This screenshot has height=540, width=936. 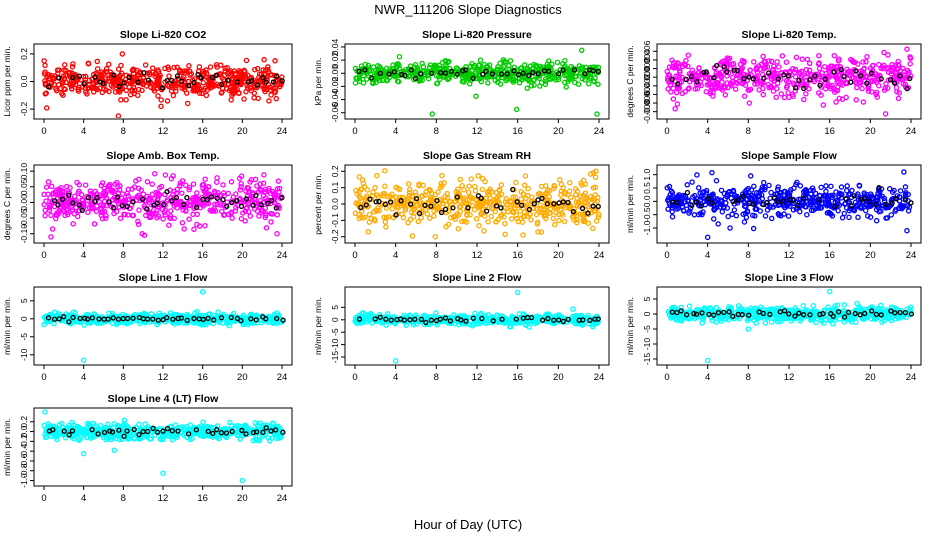 I want to click on data-points, so click(x=790, y=326).